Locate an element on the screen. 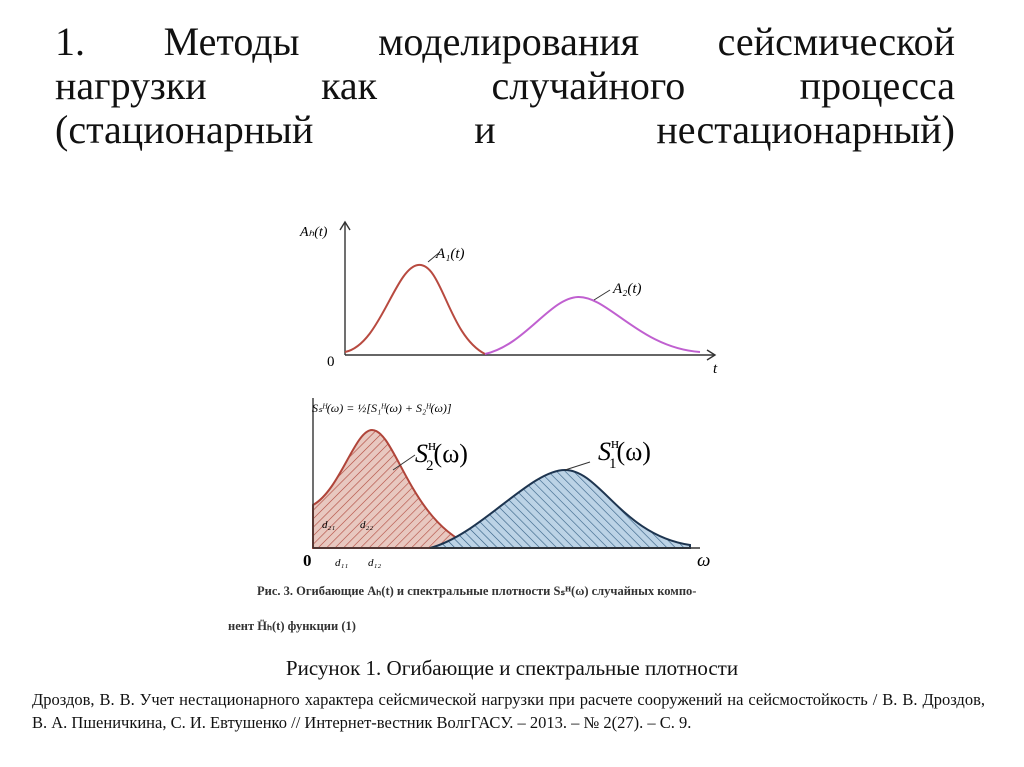  bottom-plot is located at coordinates (506, 473).